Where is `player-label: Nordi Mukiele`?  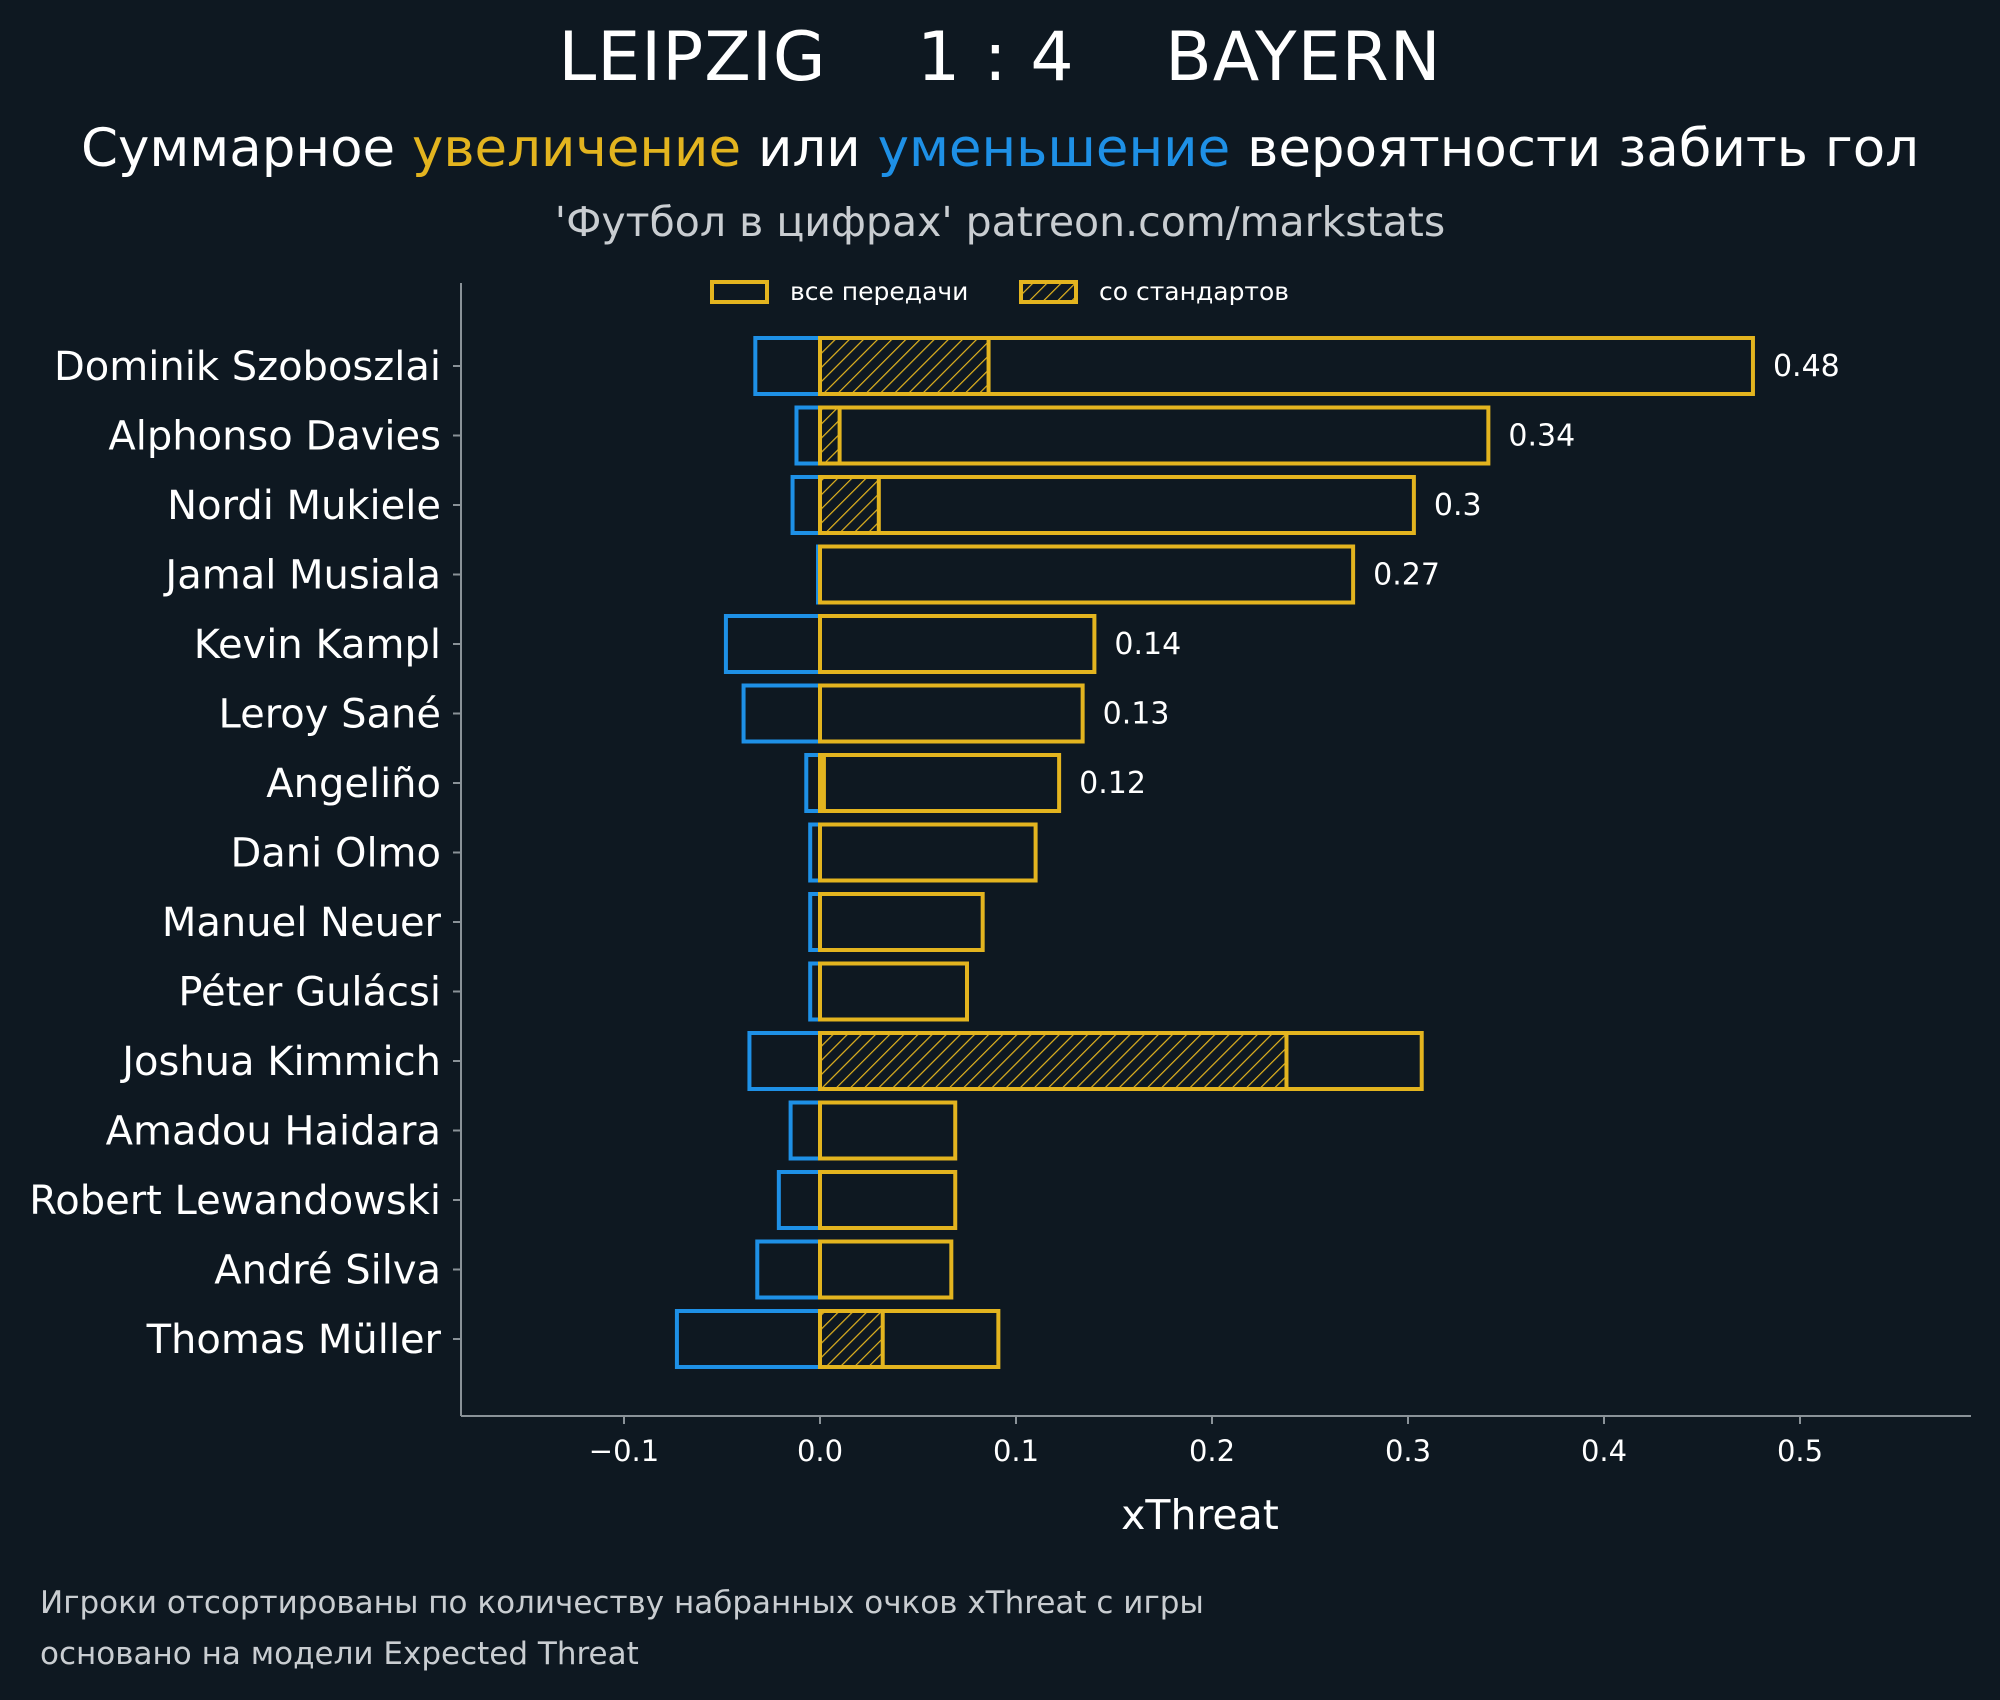
player-label: Nordi Mukiele is located at coordinates (304, 506).